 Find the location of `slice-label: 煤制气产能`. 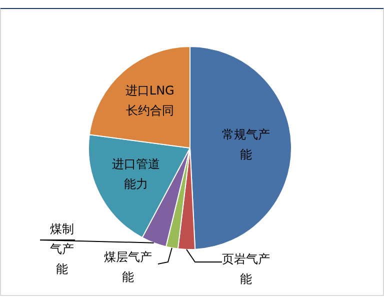

slice-label: 煤制气产能 is located at coordinates (62, 249).